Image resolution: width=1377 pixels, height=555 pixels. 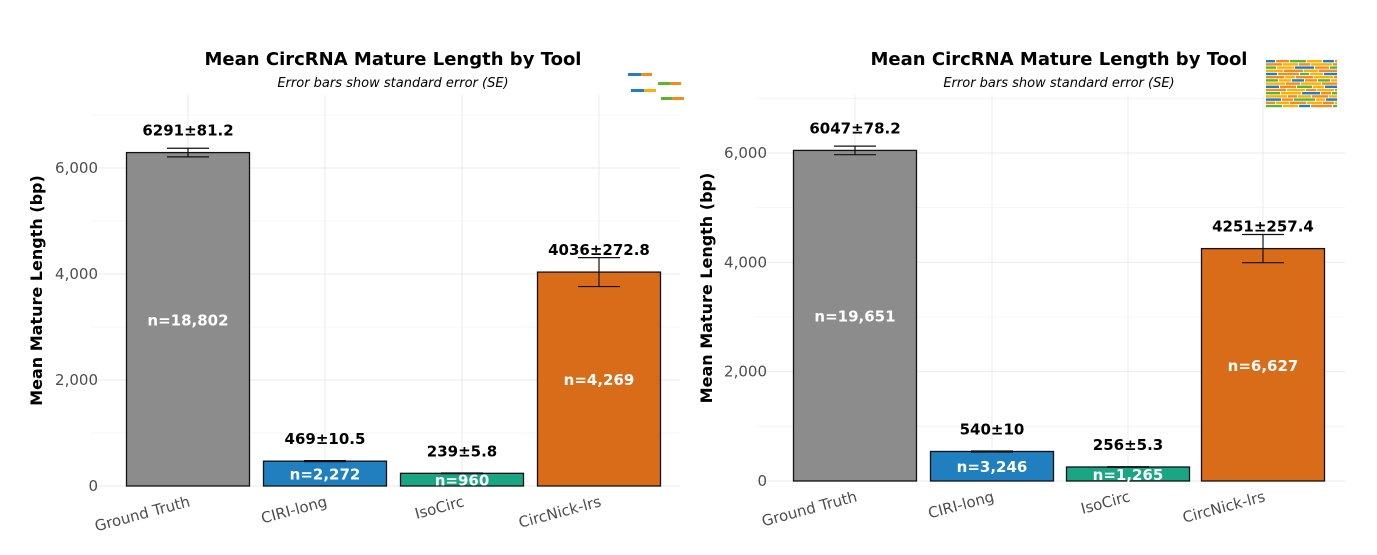 I want to click on n-label: n=19,651, so click(x=854, y=317).